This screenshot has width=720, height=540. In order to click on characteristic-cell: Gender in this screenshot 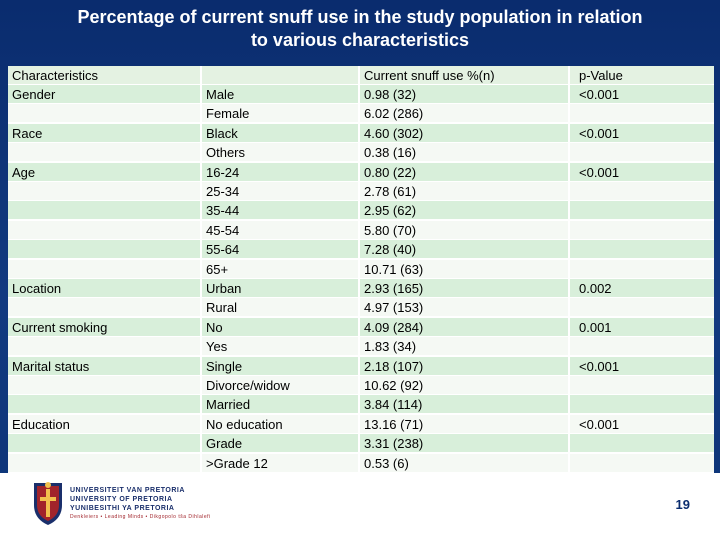, I will do `click(104, 94)`.